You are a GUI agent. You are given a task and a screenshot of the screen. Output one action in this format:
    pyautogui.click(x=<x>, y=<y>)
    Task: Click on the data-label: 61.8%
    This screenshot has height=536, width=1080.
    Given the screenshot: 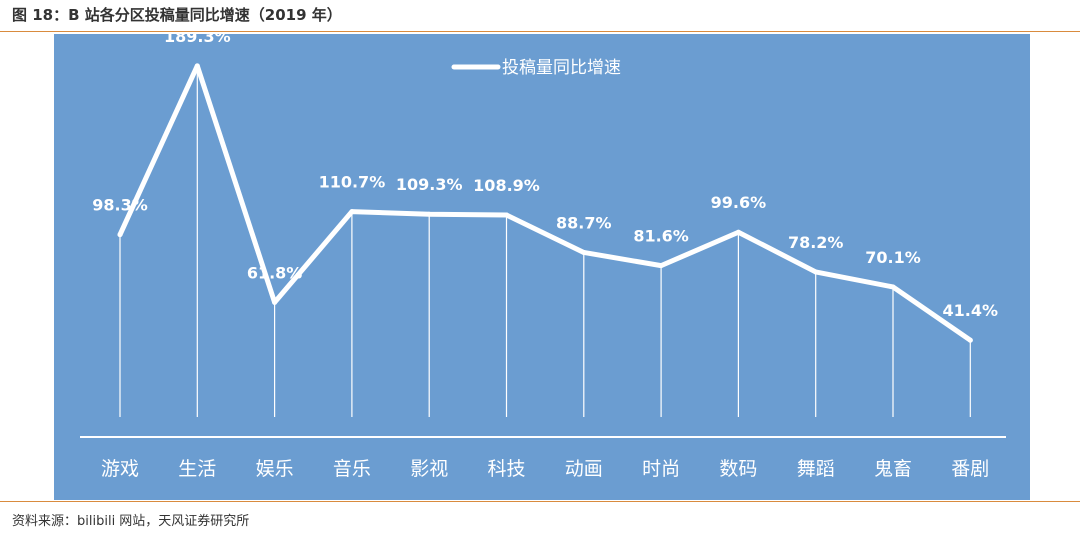 What is the action you would take?
    pyautogui.click(x=275, y=272)
    